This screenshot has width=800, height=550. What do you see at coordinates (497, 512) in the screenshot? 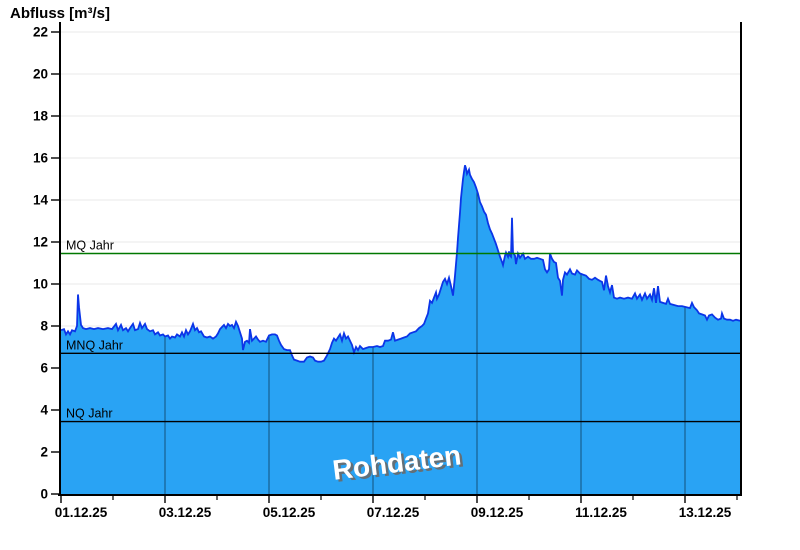
I see `x-tick-label: 09.12.25` at bounding box center [497, 512].